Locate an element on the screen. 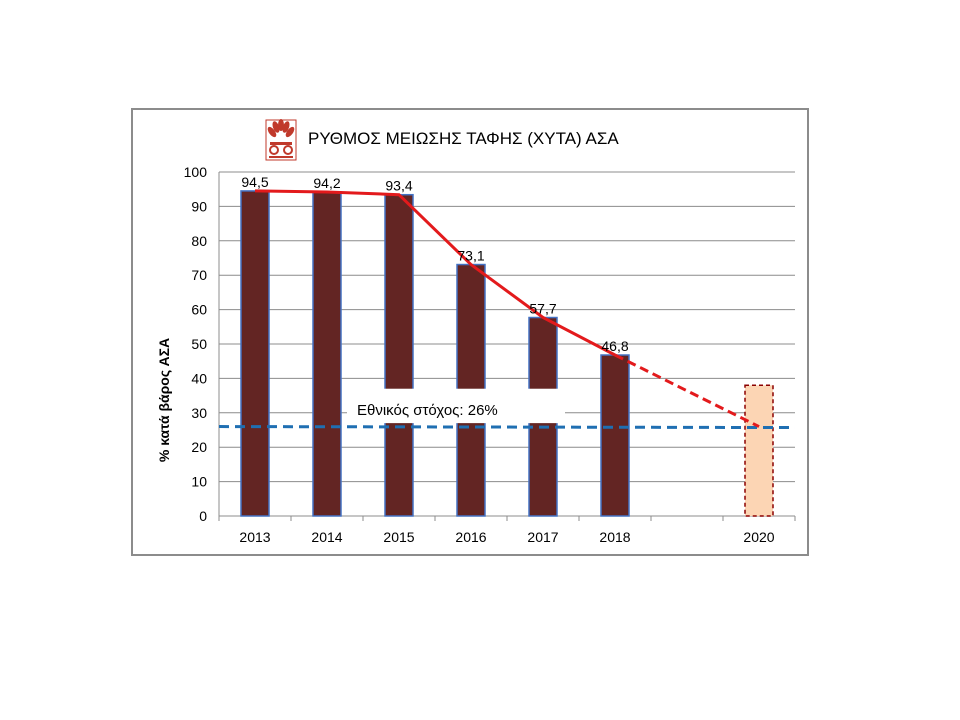  y-axis-label: % κατά βάρος ΑΣΑ is located at coordinates (164, 400).